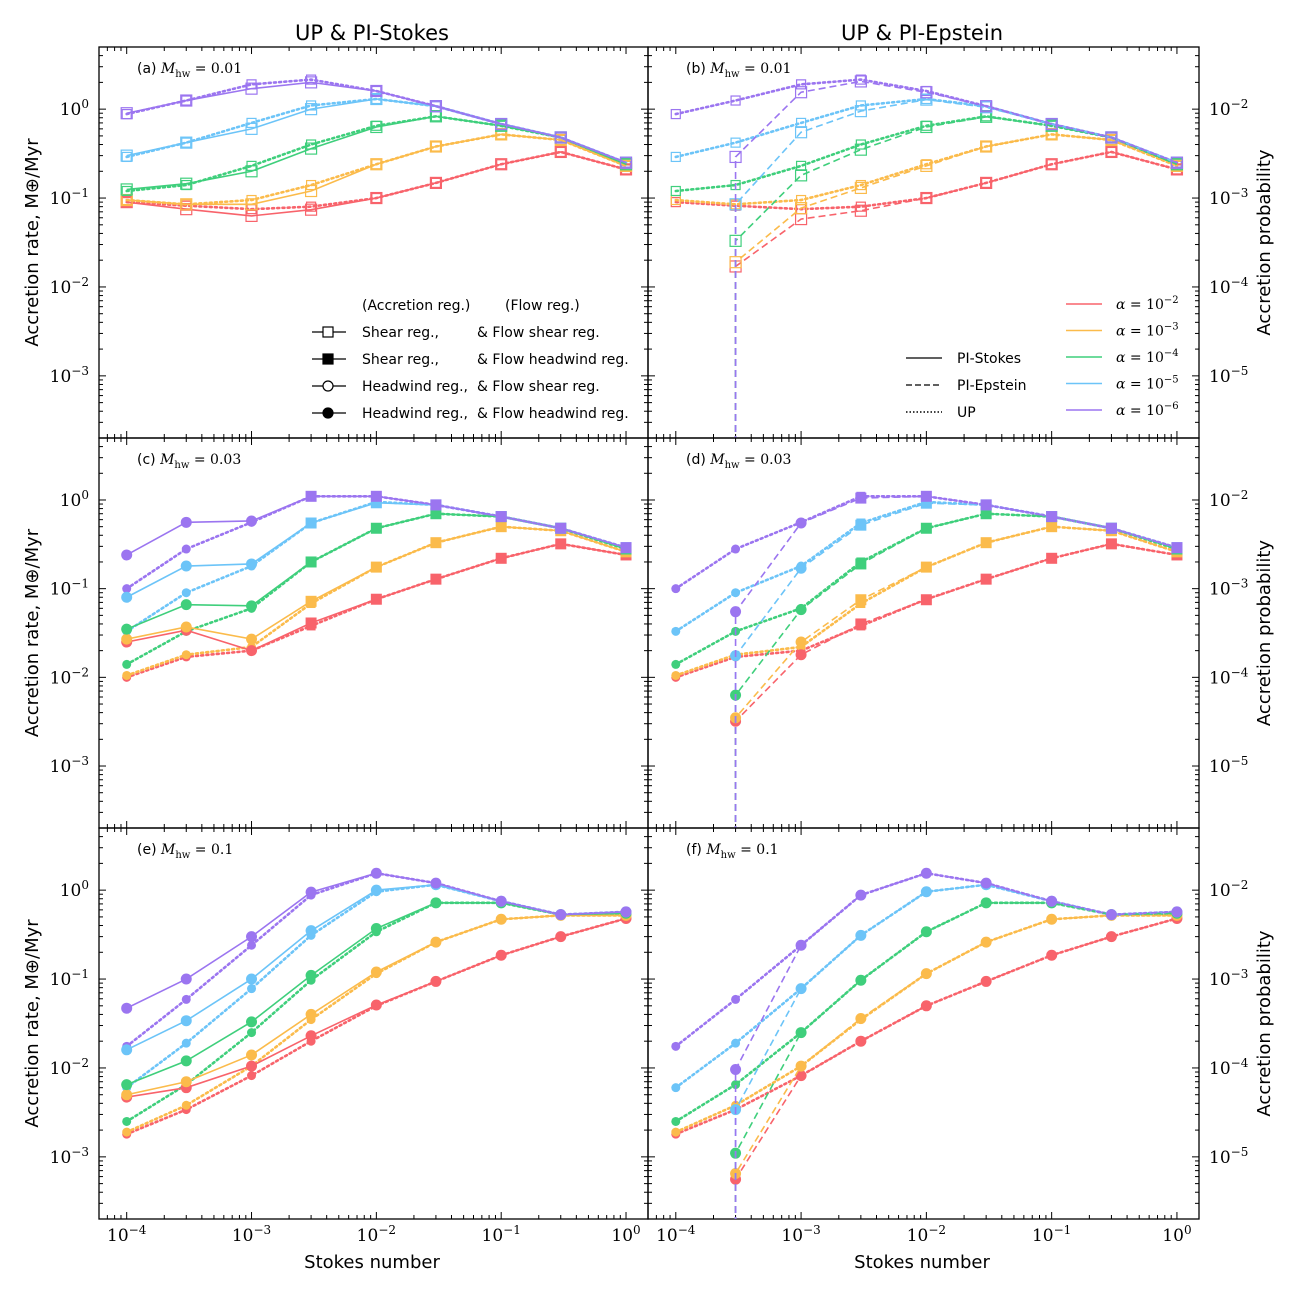  I want to click on x-tick-label: 10⁰, so click(625, 1234).